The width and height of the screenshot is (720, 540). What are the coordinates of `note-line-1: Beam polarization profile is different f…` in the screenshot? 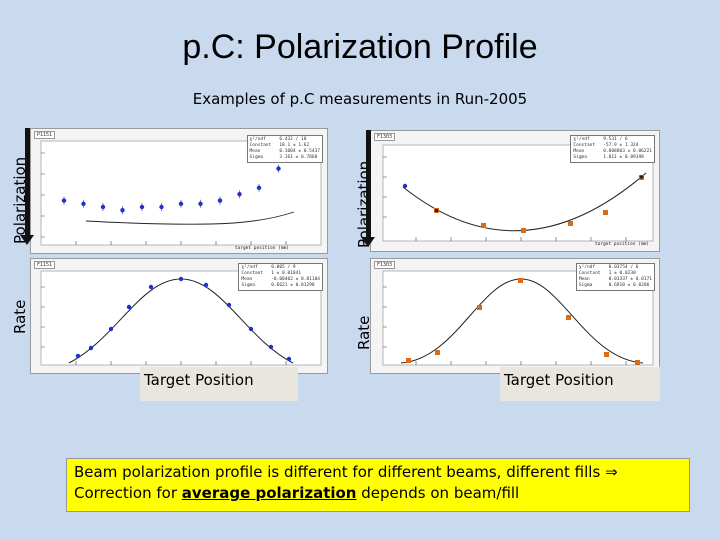 It's located at (378, 472).